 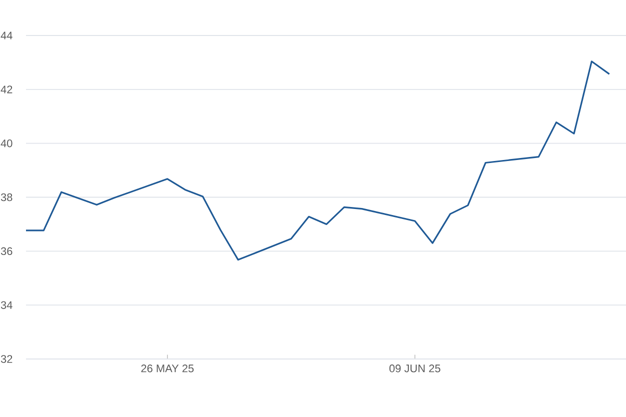 What do you see at coordinates (414, 368) in the screenshot?
I see `x-tick-label: 09 JUN 25` at bounding box center [414, 368].